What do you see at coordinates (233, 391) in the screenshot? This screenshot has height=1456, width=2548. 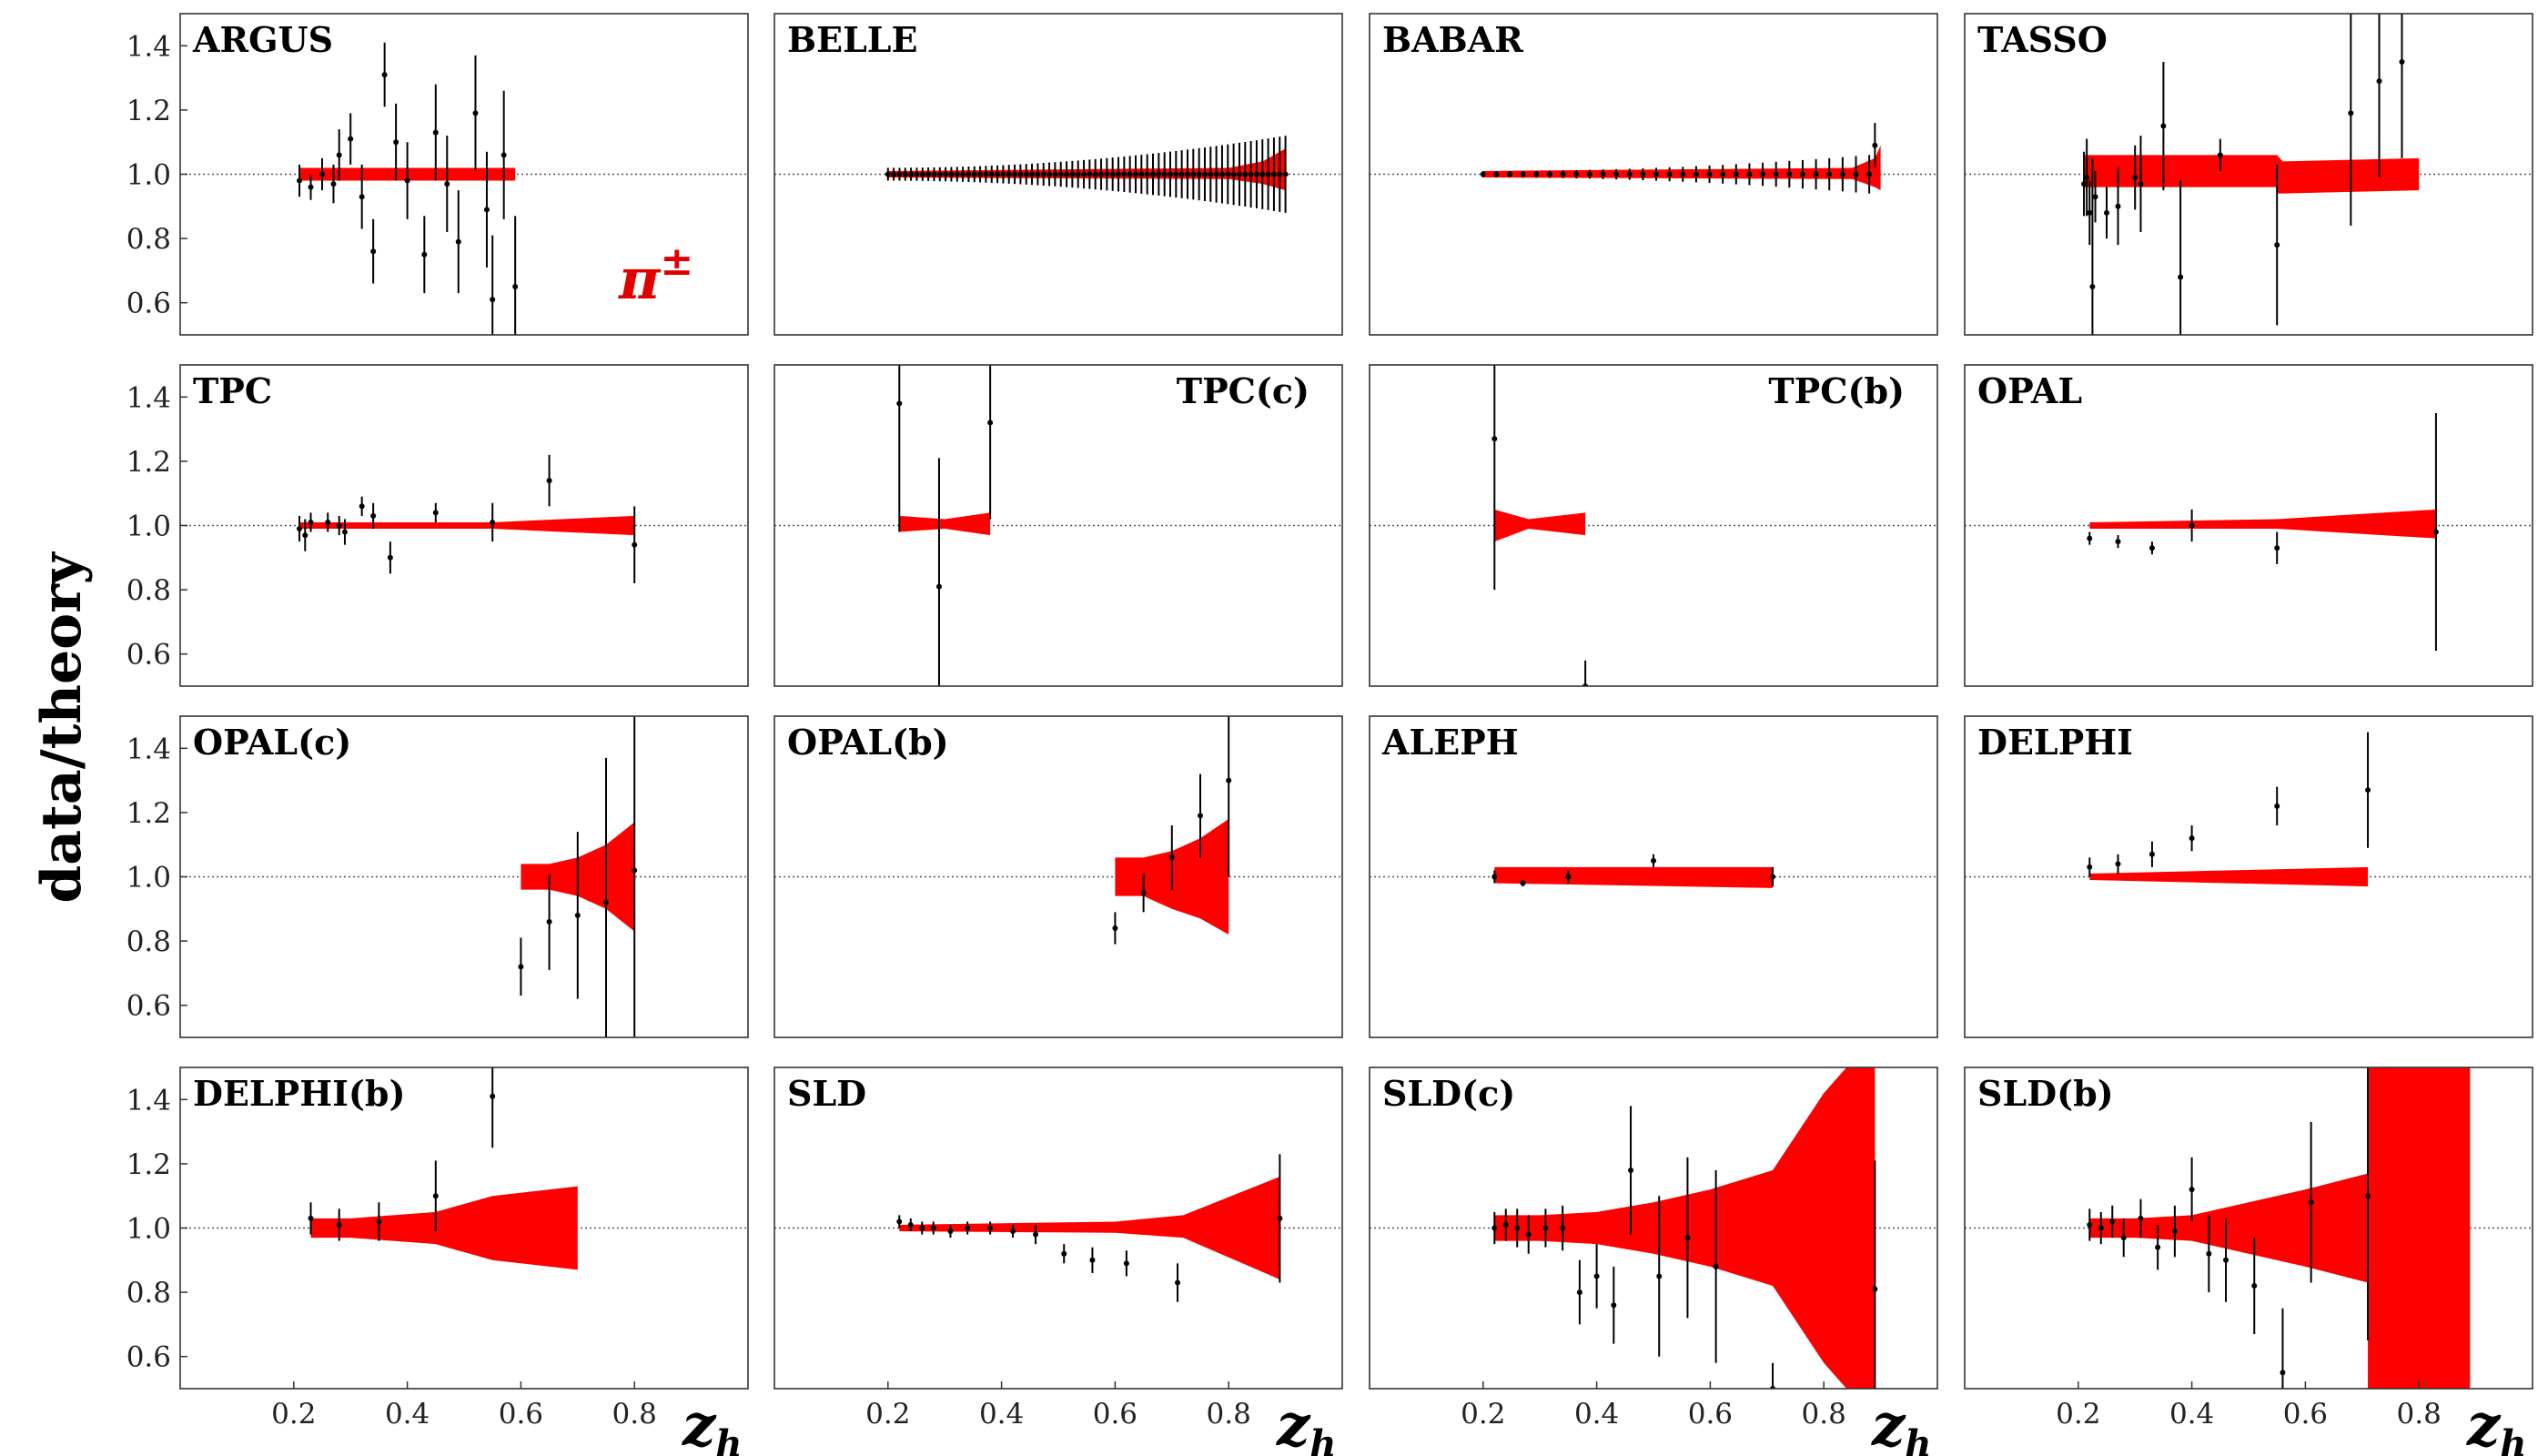 I see `panel-label: TPC` at bounding box center [233, 391].